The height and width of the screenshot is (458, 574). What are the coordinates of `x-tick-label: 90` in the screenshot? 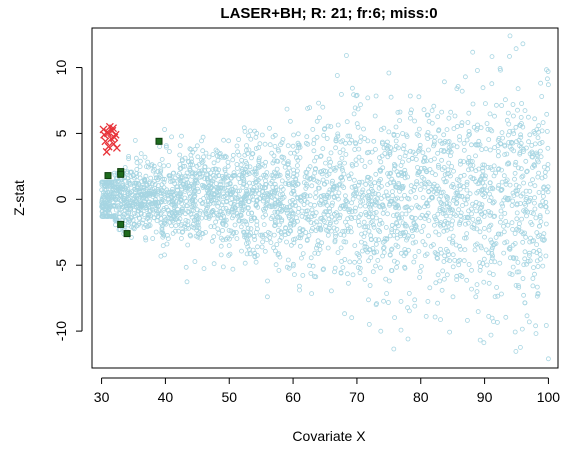 It's located at (485, 397).